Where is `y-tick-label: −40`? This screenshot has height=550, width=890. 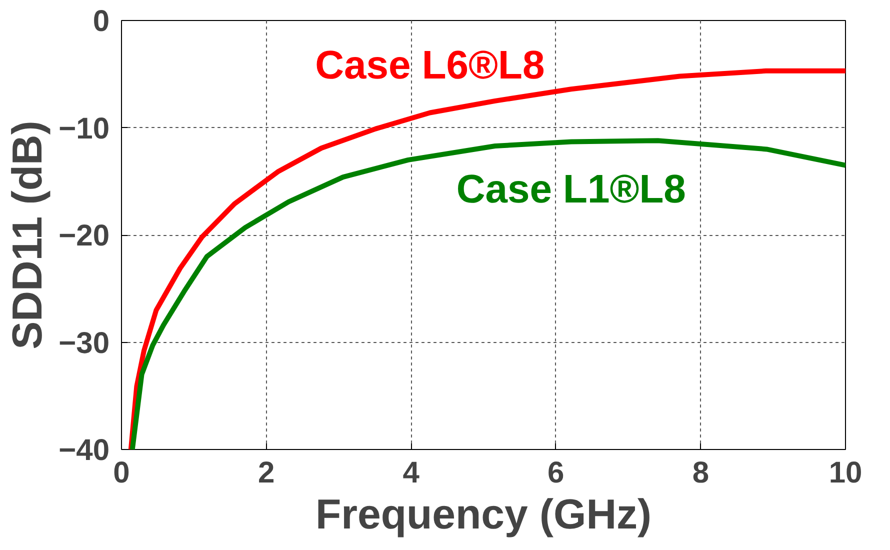 y-tick-label: −40 is located at coordinates (84, 450).